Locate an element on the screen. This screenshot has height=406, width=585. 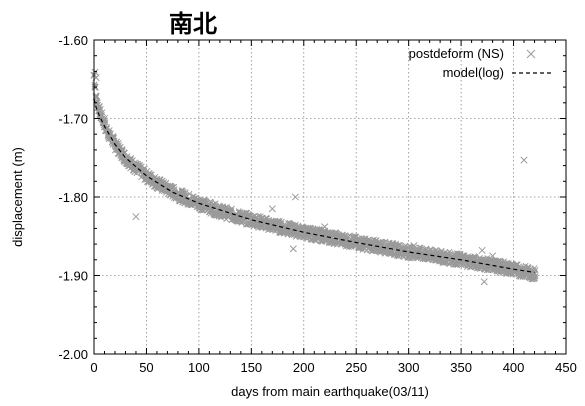
x-tick-label: 200 is located at coordinates (304, 367).